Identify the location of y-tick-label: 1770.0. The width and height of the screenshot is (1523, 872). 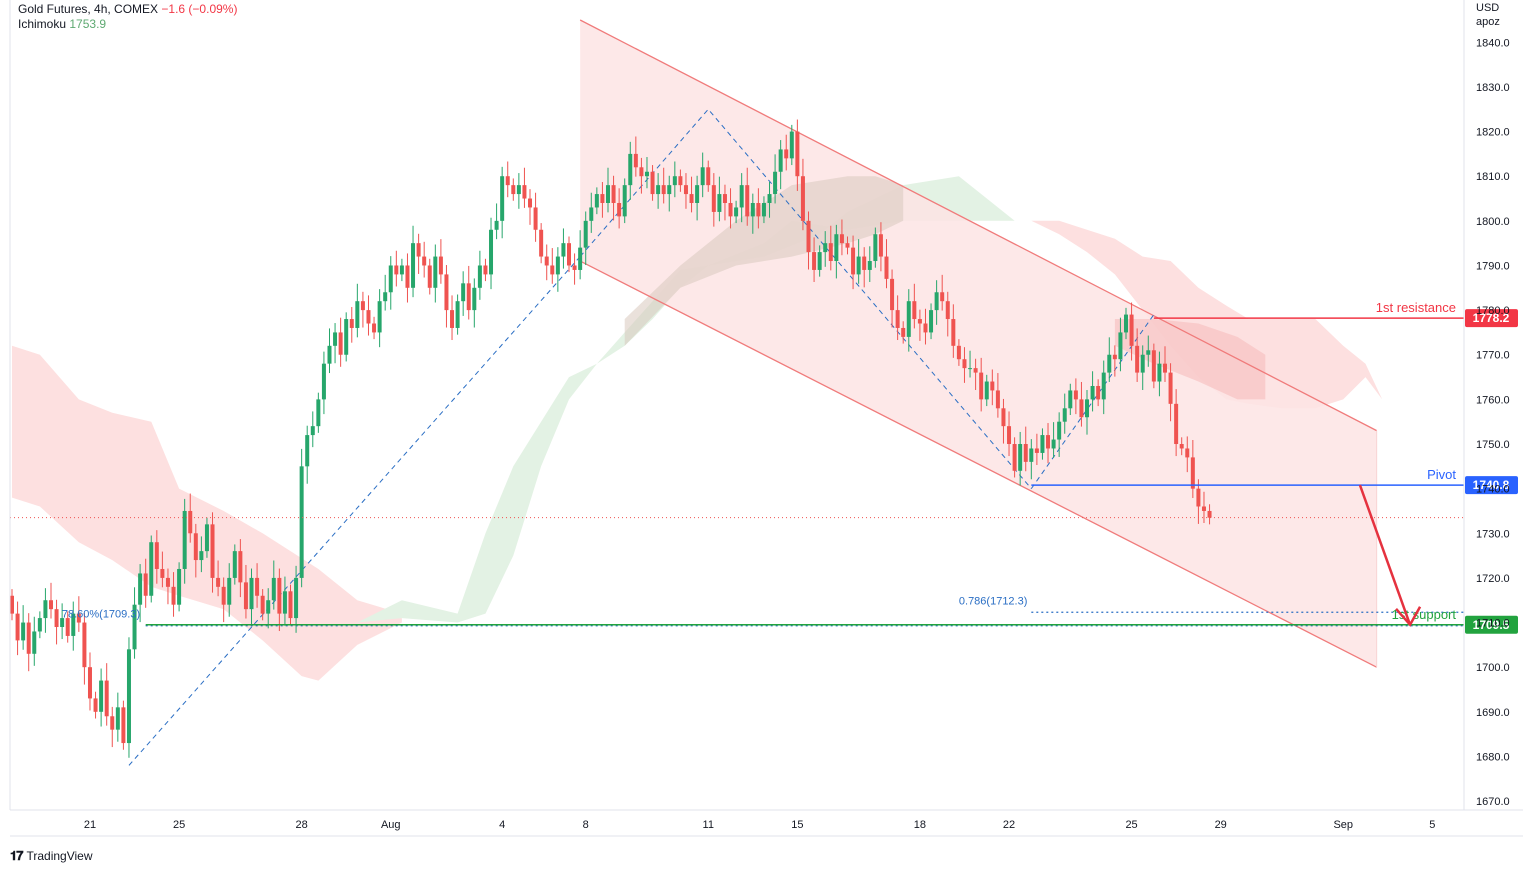
(1493, 356).